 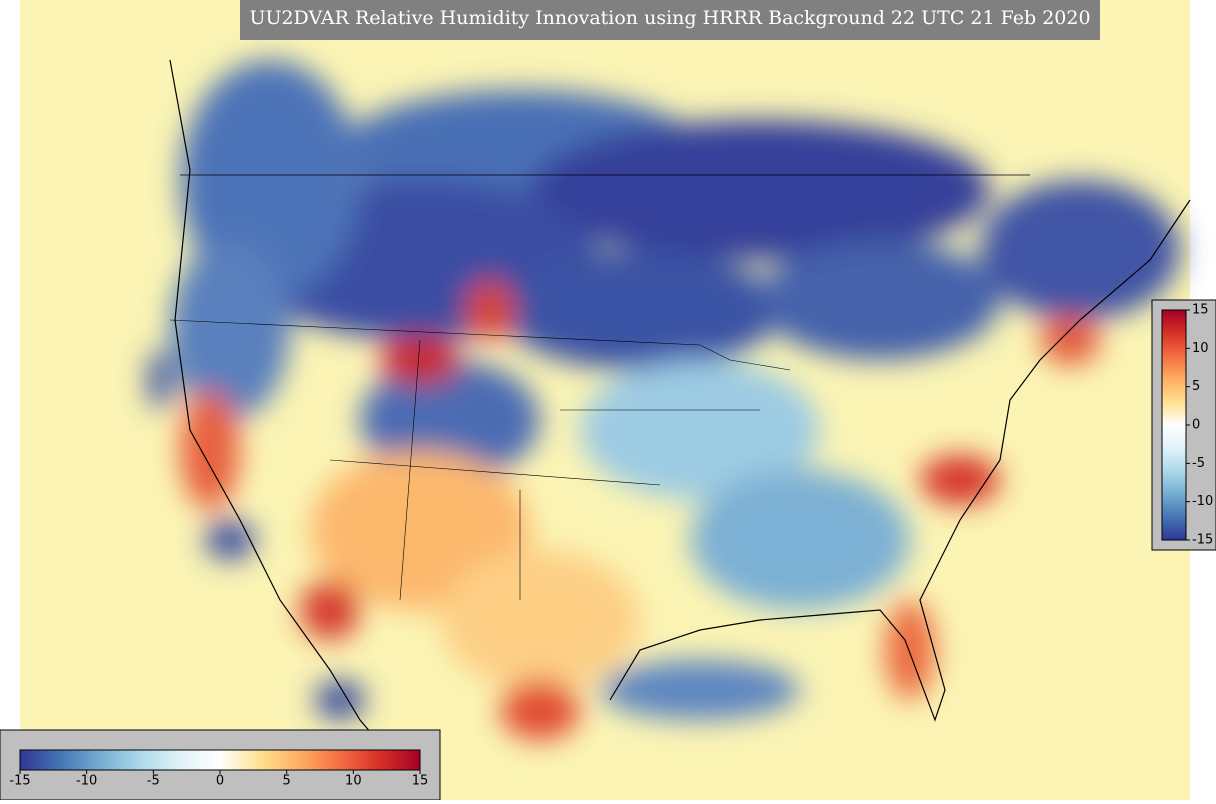 I want to click on title-box, so click(x=670, y=20).